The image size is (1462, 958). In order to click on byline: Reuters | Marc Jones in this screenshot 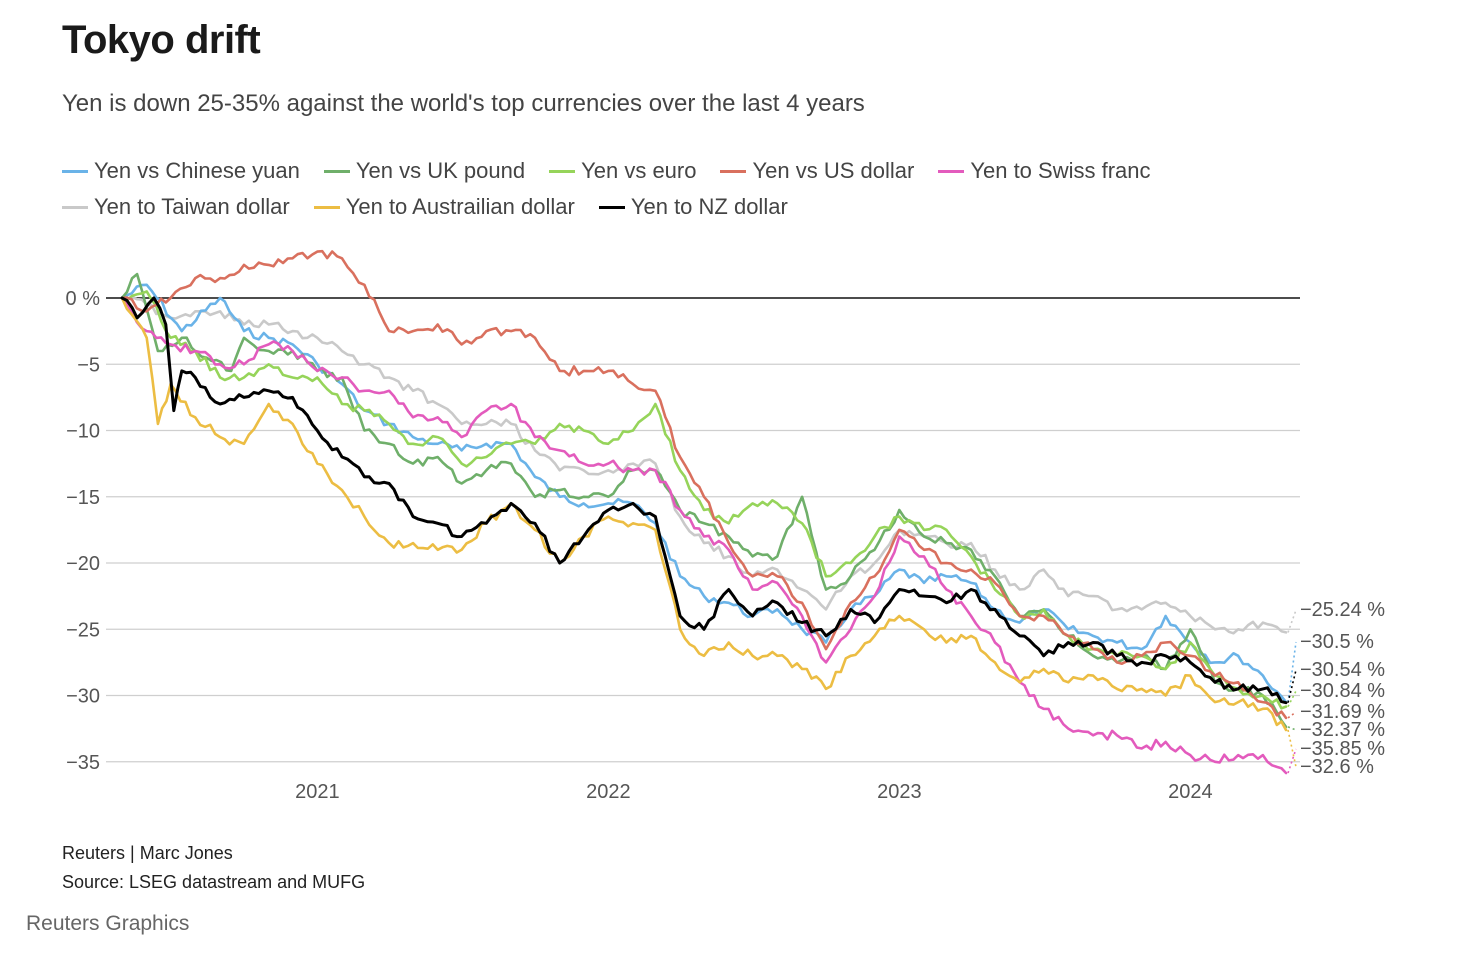, I will do `click(147, 853)`.